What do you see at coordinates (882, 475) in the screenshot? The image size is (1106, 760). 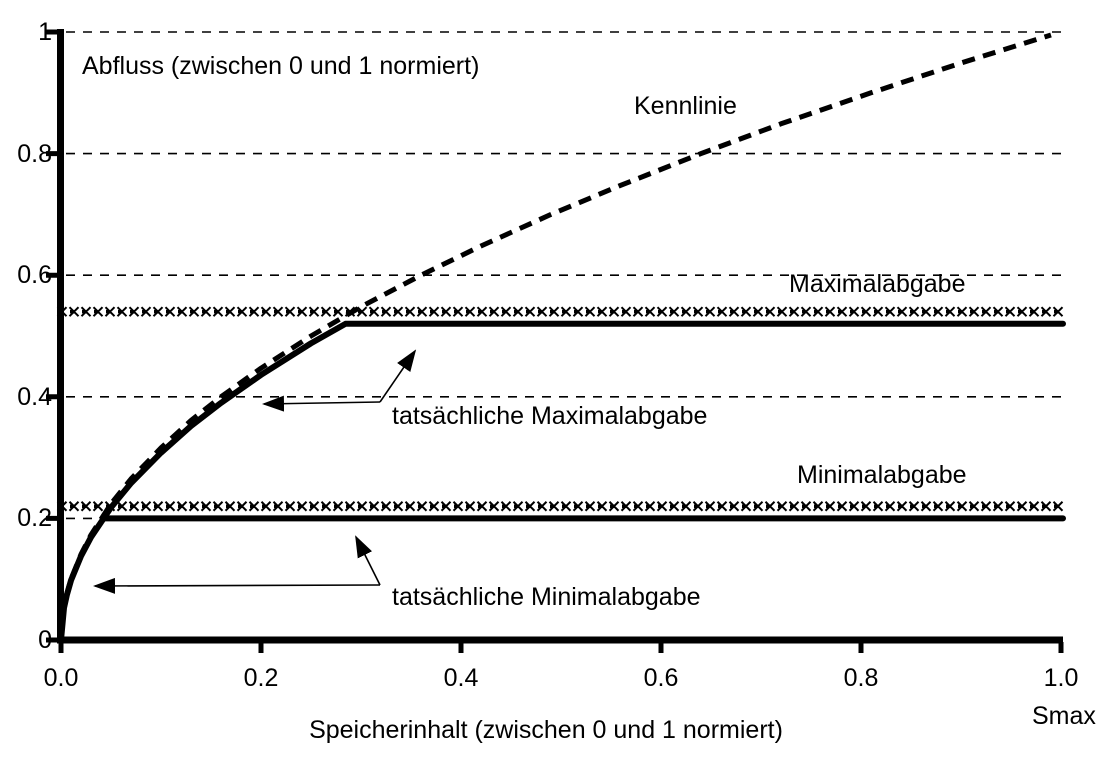 I see `series-label-minimalabgabe: Minimalabgabe` at bounding box center [882, 475].